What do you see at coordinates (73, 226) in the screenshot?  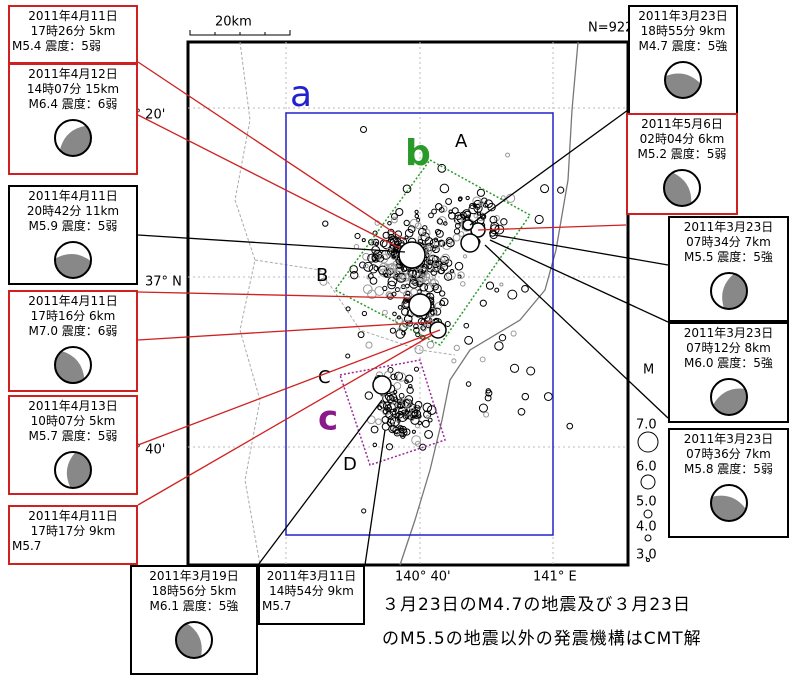 I see `event-magnitude: M5.9 震度：5弱` at bounding box center [73, 226].